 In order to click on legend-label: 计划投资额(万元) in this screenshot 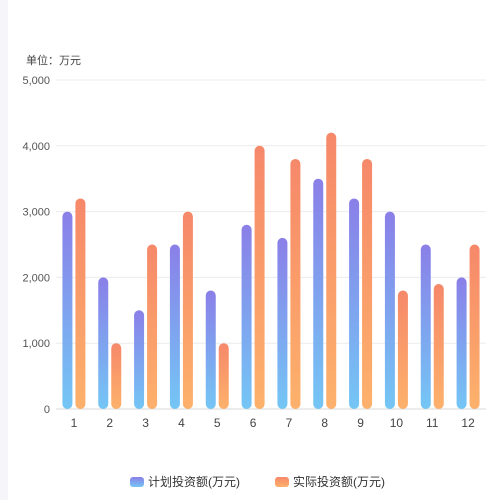, I will do `click(194, 481)`.